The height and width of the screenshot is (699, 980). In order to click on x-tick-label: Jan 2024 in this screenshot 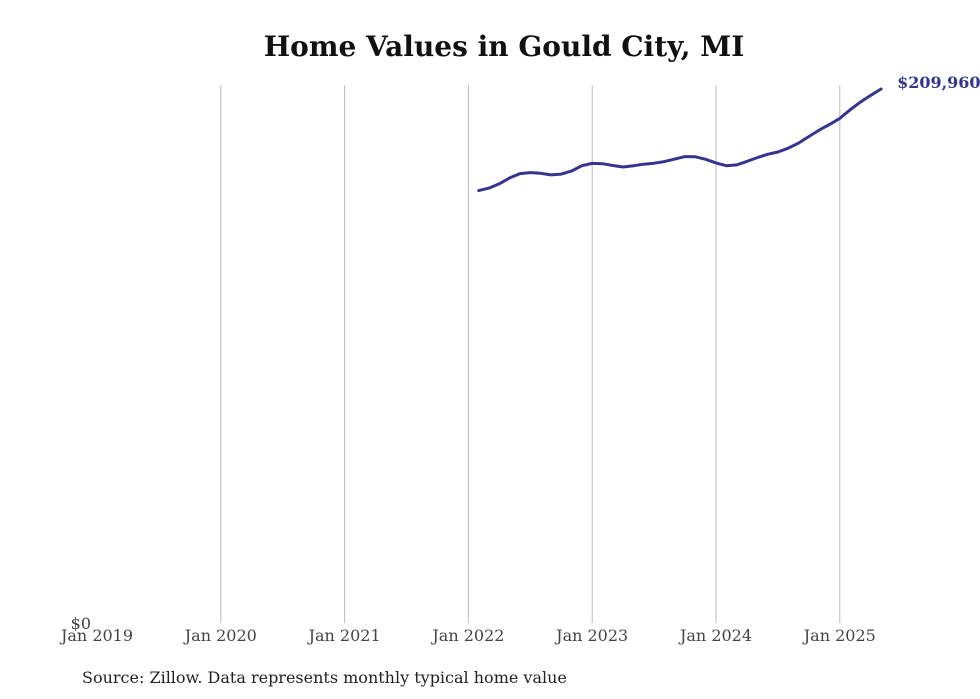, I will do `click(715, 635)`.